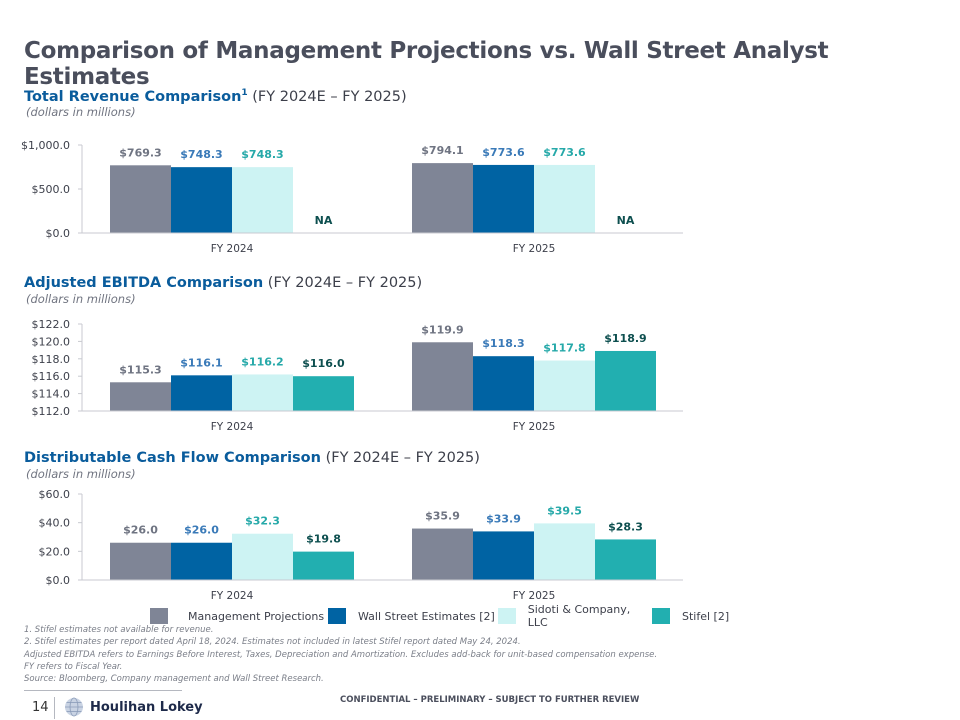 Image resolution: width=960 pixels, height=720 pixels. Describe the element at coordinates (73, 666) in the screenshot. I see `footnote: FY refers to Fiscal Year.` at that location.